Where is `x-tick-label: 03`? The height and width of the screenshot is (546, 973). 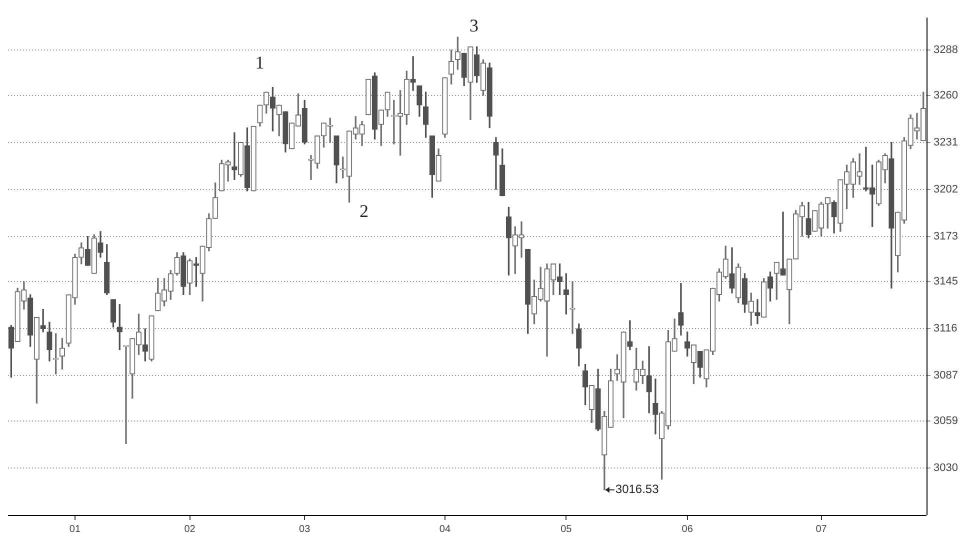 x-tick-label: 03 is located at coordinates (305, 529).